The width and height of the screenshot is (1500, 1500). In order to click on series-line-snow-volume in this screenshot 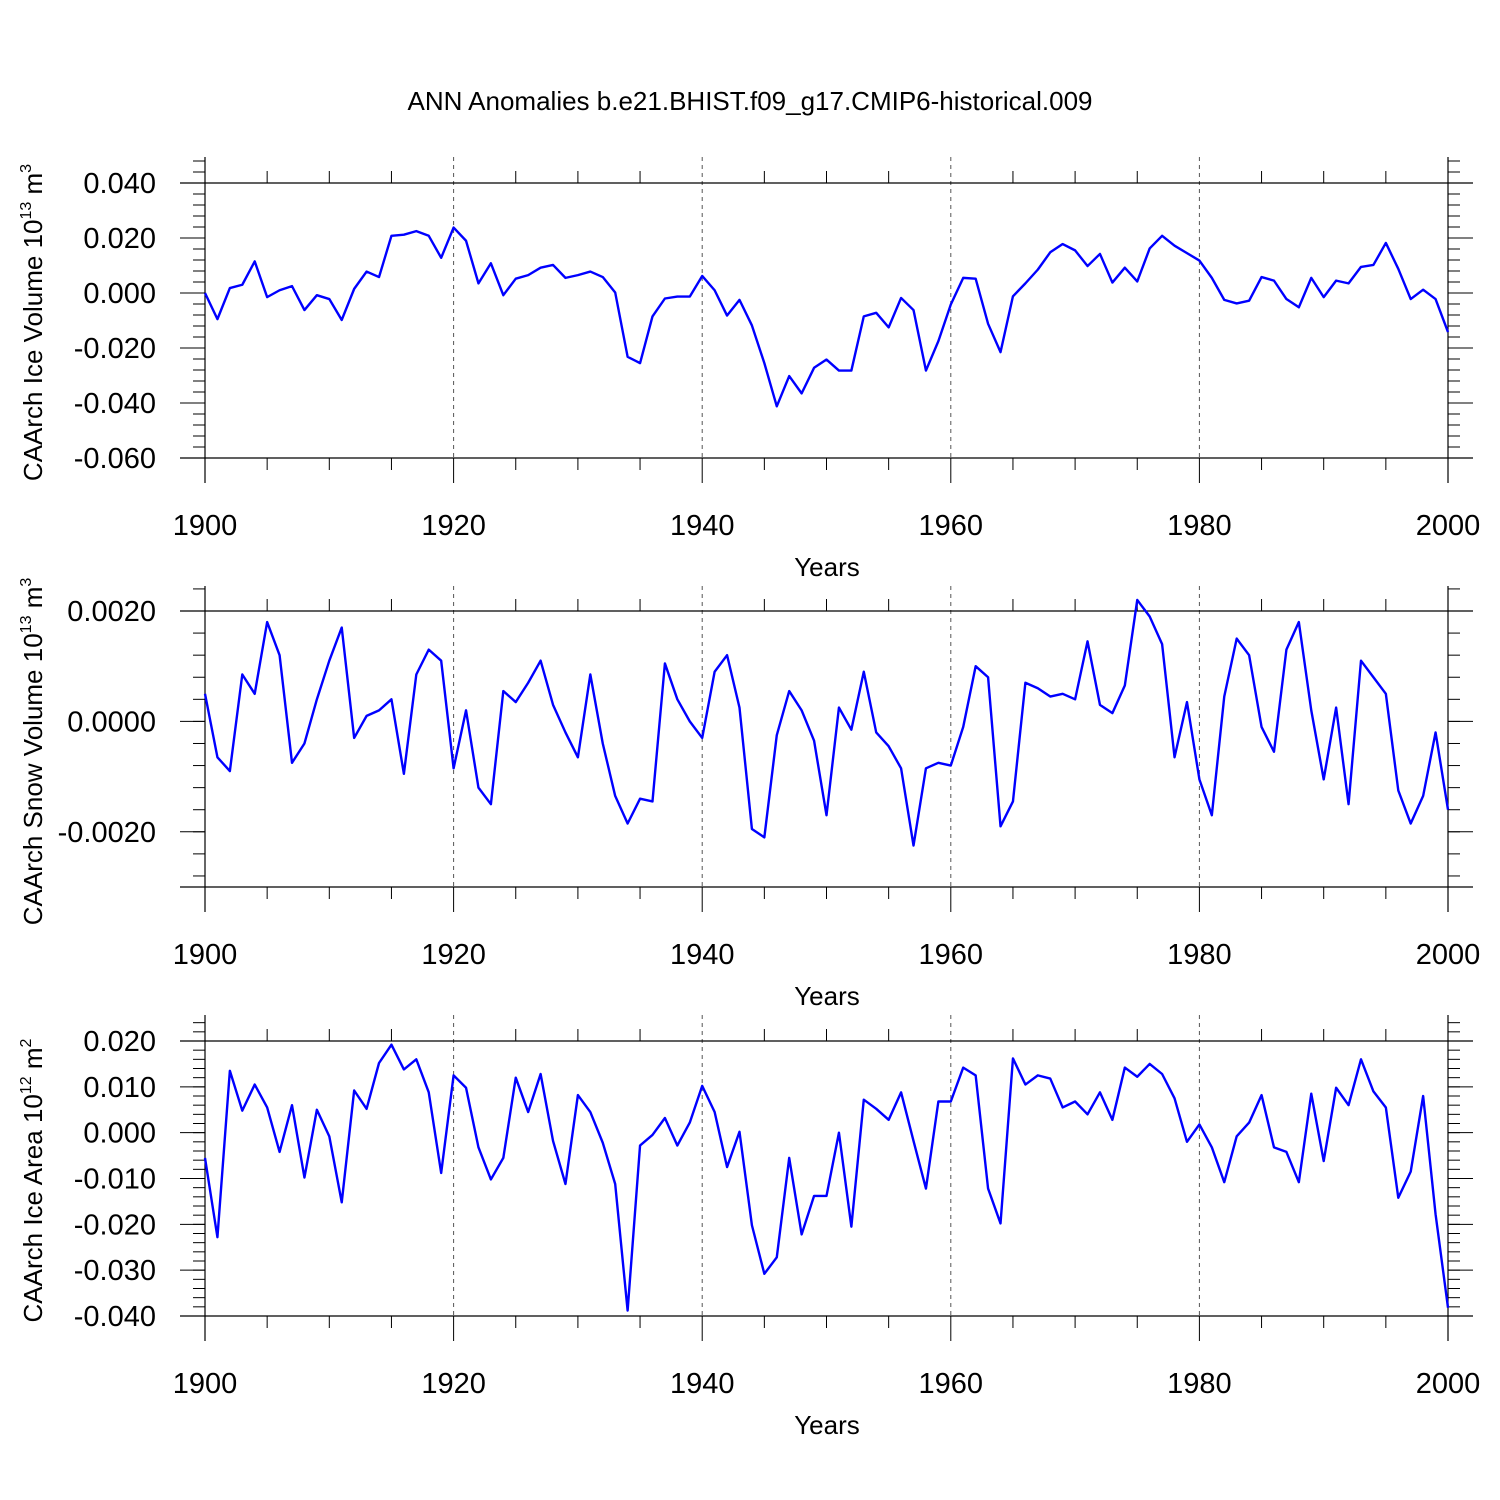, I will do `click(826, 722)`.